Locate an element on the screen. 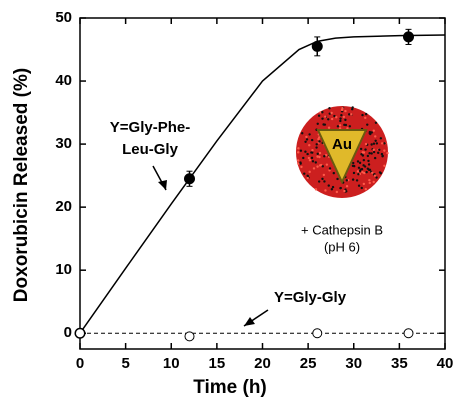 Image resolution: width=461 pixels, height=410 pixels. annotation: Leu-Gly is located at coordinates (150, 149).